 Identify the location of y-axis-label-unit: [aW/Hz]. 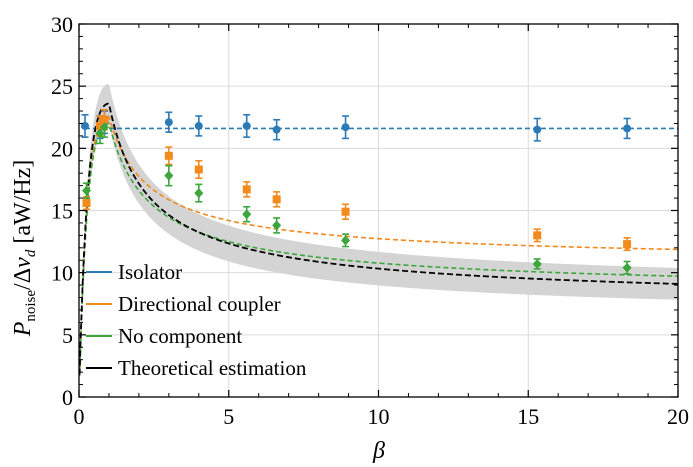
(23, 205).